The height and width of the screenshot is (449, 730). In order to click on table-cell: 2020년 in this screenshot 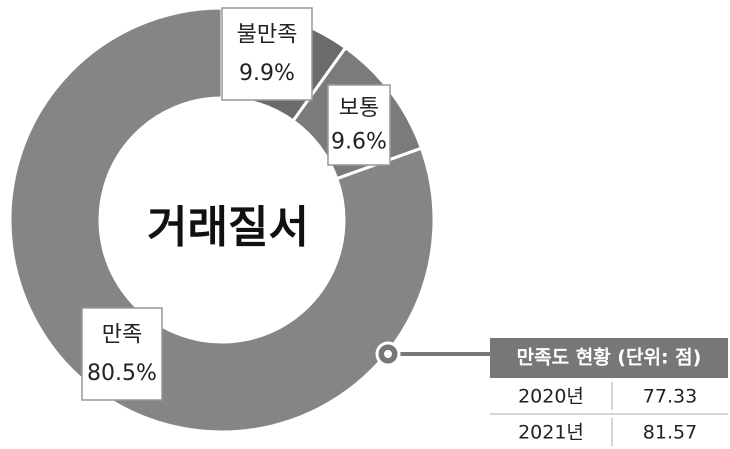, I will do `click(551, 397)`.